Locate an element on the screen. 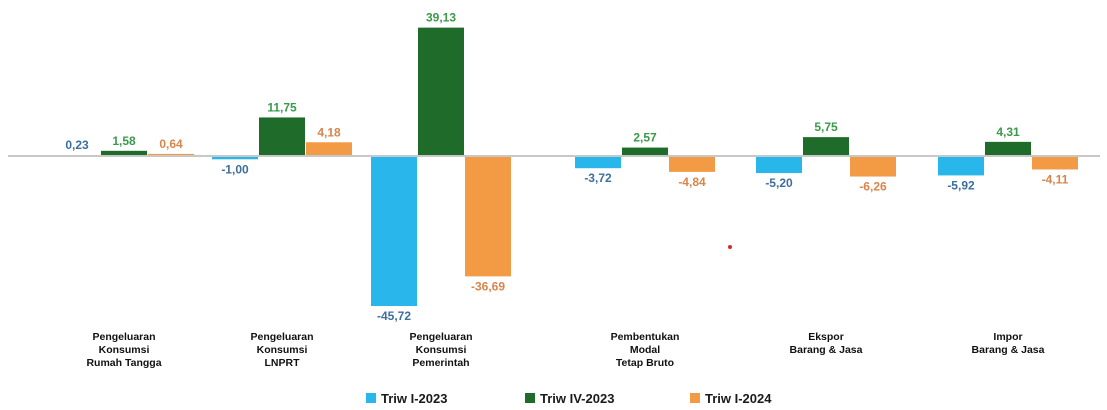  category-label-3: Pengeluaran Konsumsi Pemerintah is located at coordinates (440, 350).